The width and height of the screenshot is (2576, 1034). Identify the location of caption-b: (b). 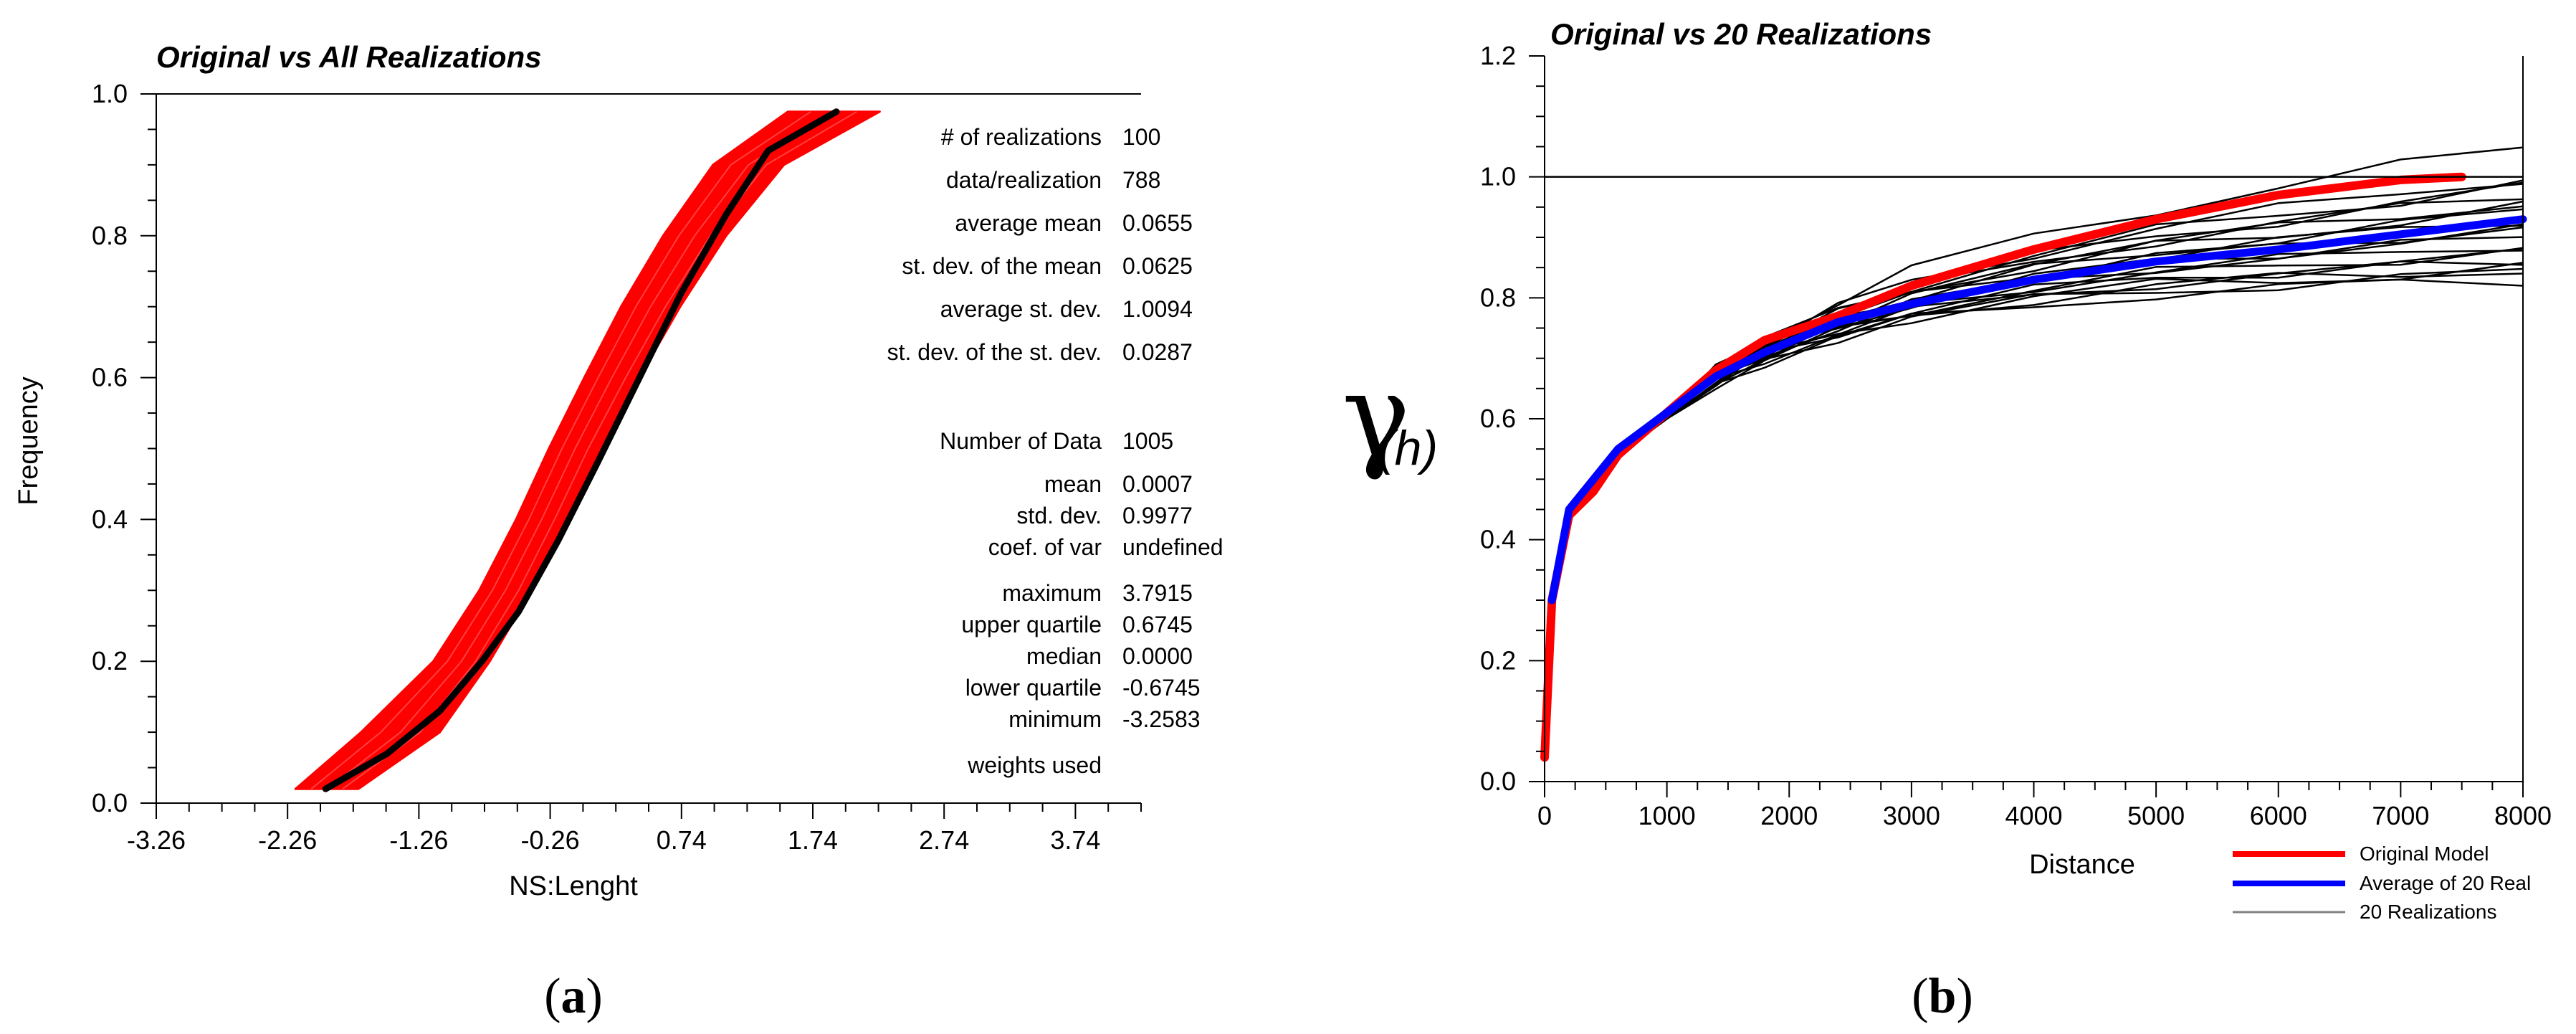
(1942, 996).